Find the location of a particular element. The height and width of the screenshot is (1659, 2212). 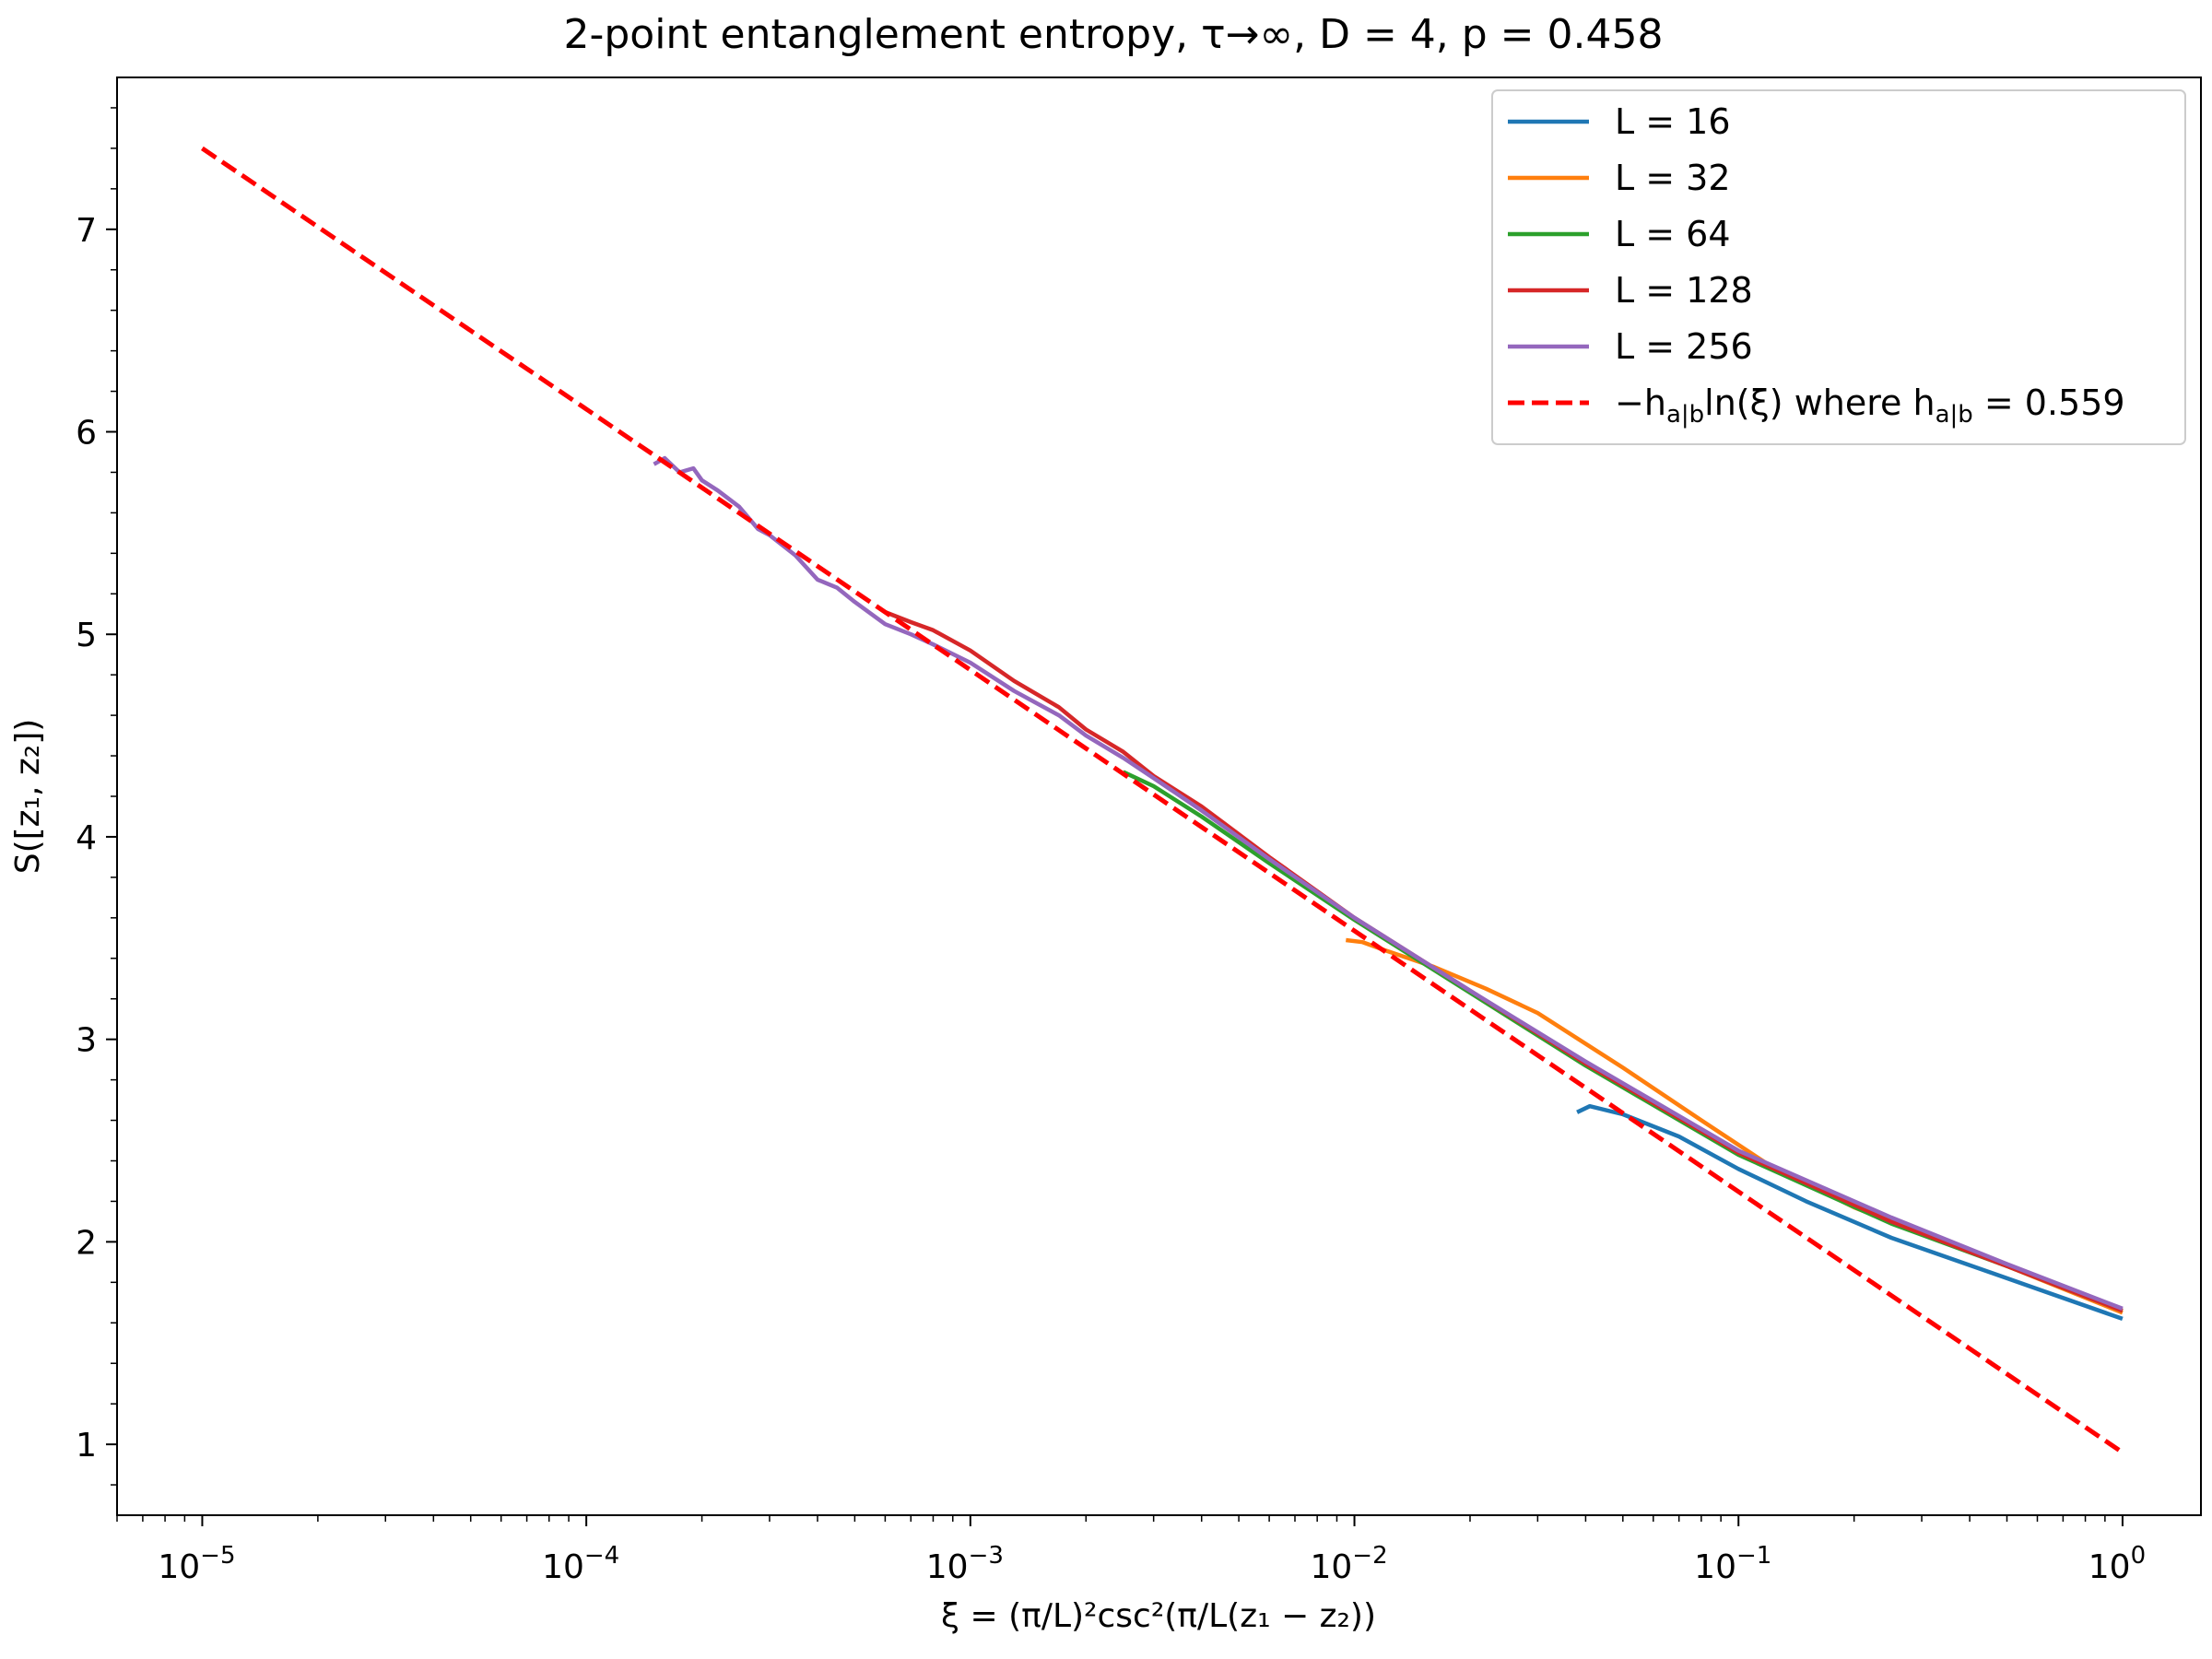

legend-label-2: L = 64 is located at coordinates (1673, 234).